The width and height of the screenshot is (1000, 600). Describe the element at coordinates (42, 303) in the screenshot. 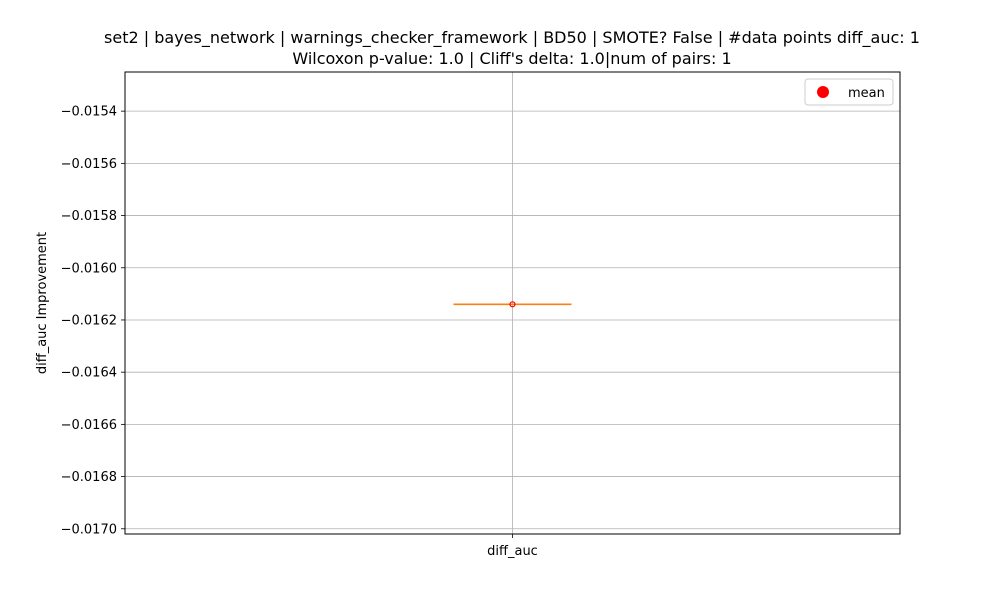

I see `y-axis-label: diff_auc Improvement` at that location.